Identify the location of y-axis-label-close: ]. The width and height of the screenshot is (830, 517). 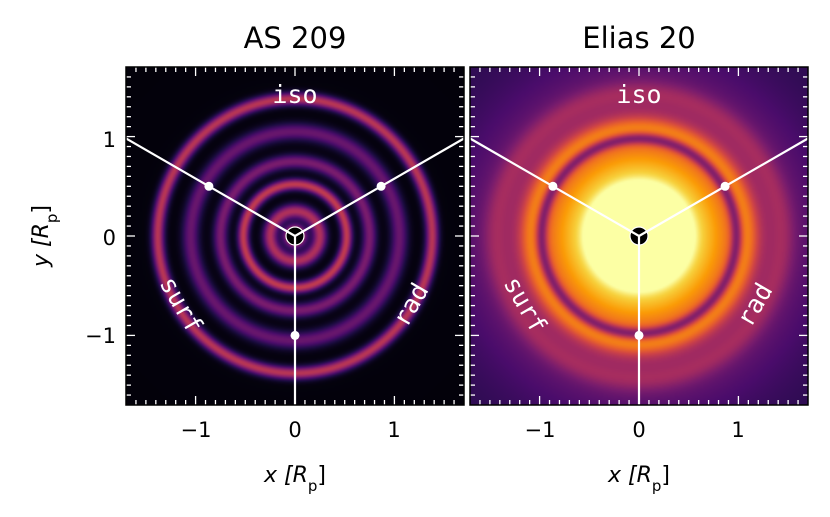
(41, 209).